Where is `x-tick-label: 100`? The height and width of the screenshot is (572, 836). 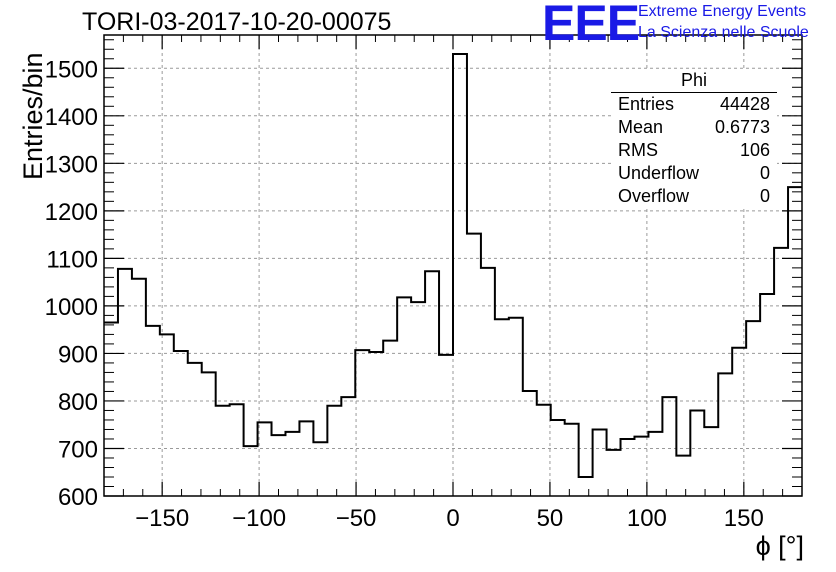 x-tick-label: 100 is located at coordinates (647, 518).